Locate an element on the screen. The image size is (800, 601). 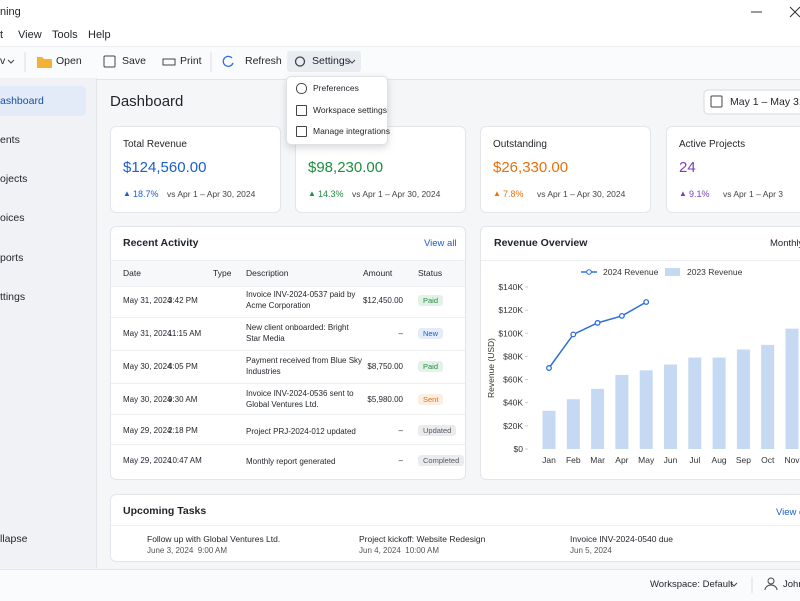
sidebar-active is located at coordinates (43, 101).